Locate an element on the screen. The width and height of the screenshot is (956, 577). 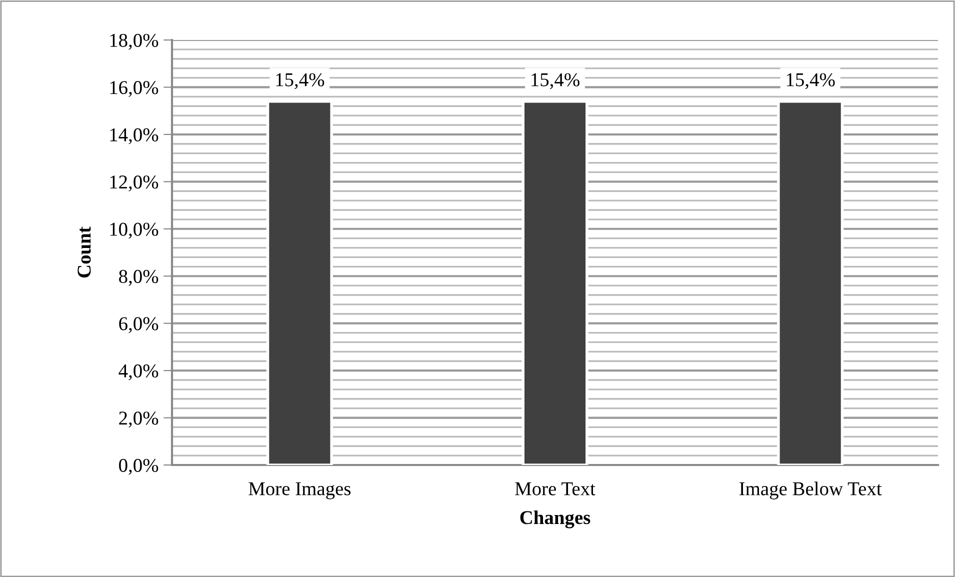
y-tick-label: 10,0% is located at coordinates (134, 230).